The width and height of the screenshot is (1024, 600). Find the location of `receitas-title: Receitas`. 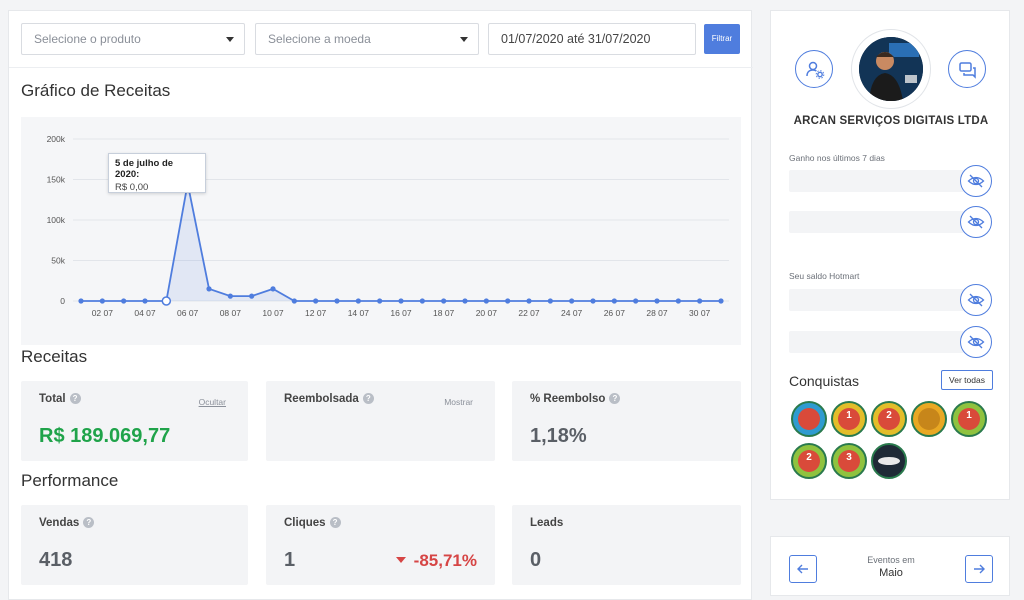

receitas-title: Receitas is located at coordinates (54, 356).